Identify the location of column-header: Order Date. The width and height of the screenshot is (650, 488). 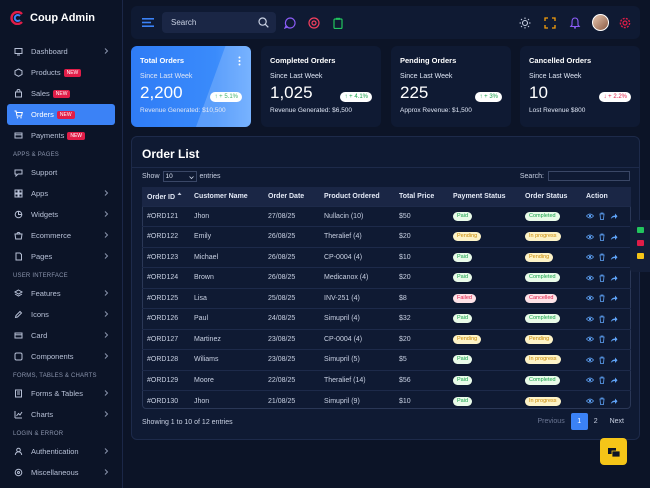
(291, 196).